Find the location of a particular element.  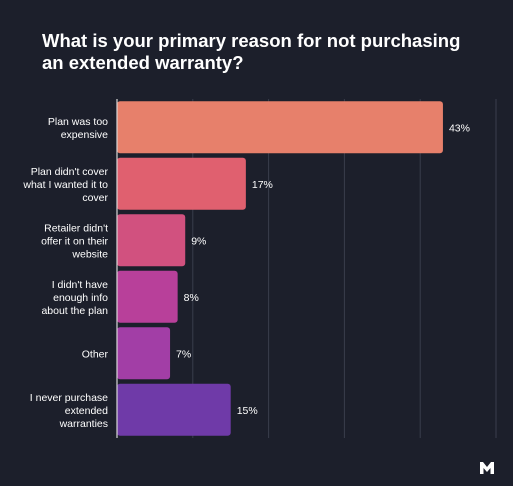

data-label: 9% is located at coordinates (198, 241).